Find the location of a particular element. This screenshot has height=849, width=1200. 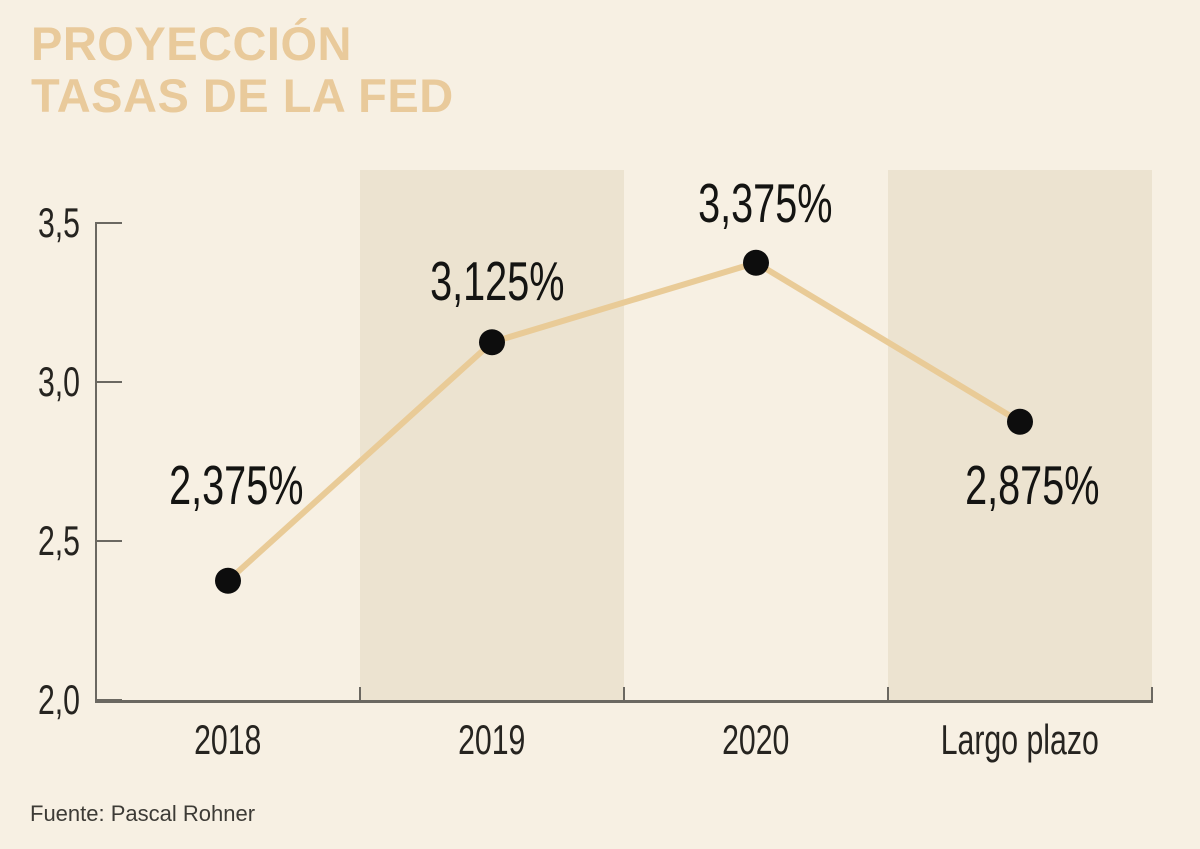

data-point-label-2018: 2,375% is located at coordinates (236, 484).